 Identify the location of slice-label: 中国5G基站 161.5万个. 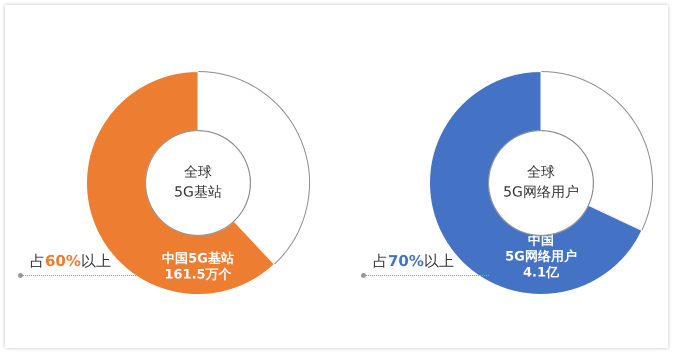
(198, 266).